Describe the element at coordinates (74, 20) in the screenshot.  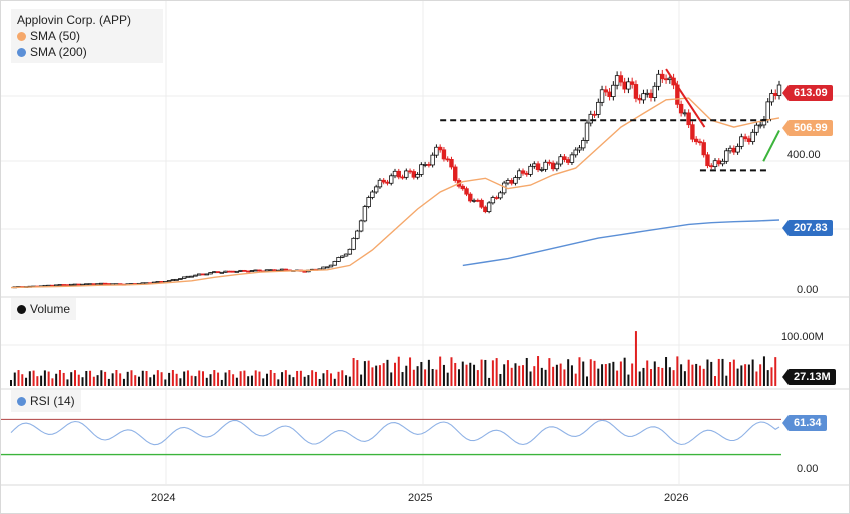
I see `legend-title: Applovin Corp. (APP)` at that location.